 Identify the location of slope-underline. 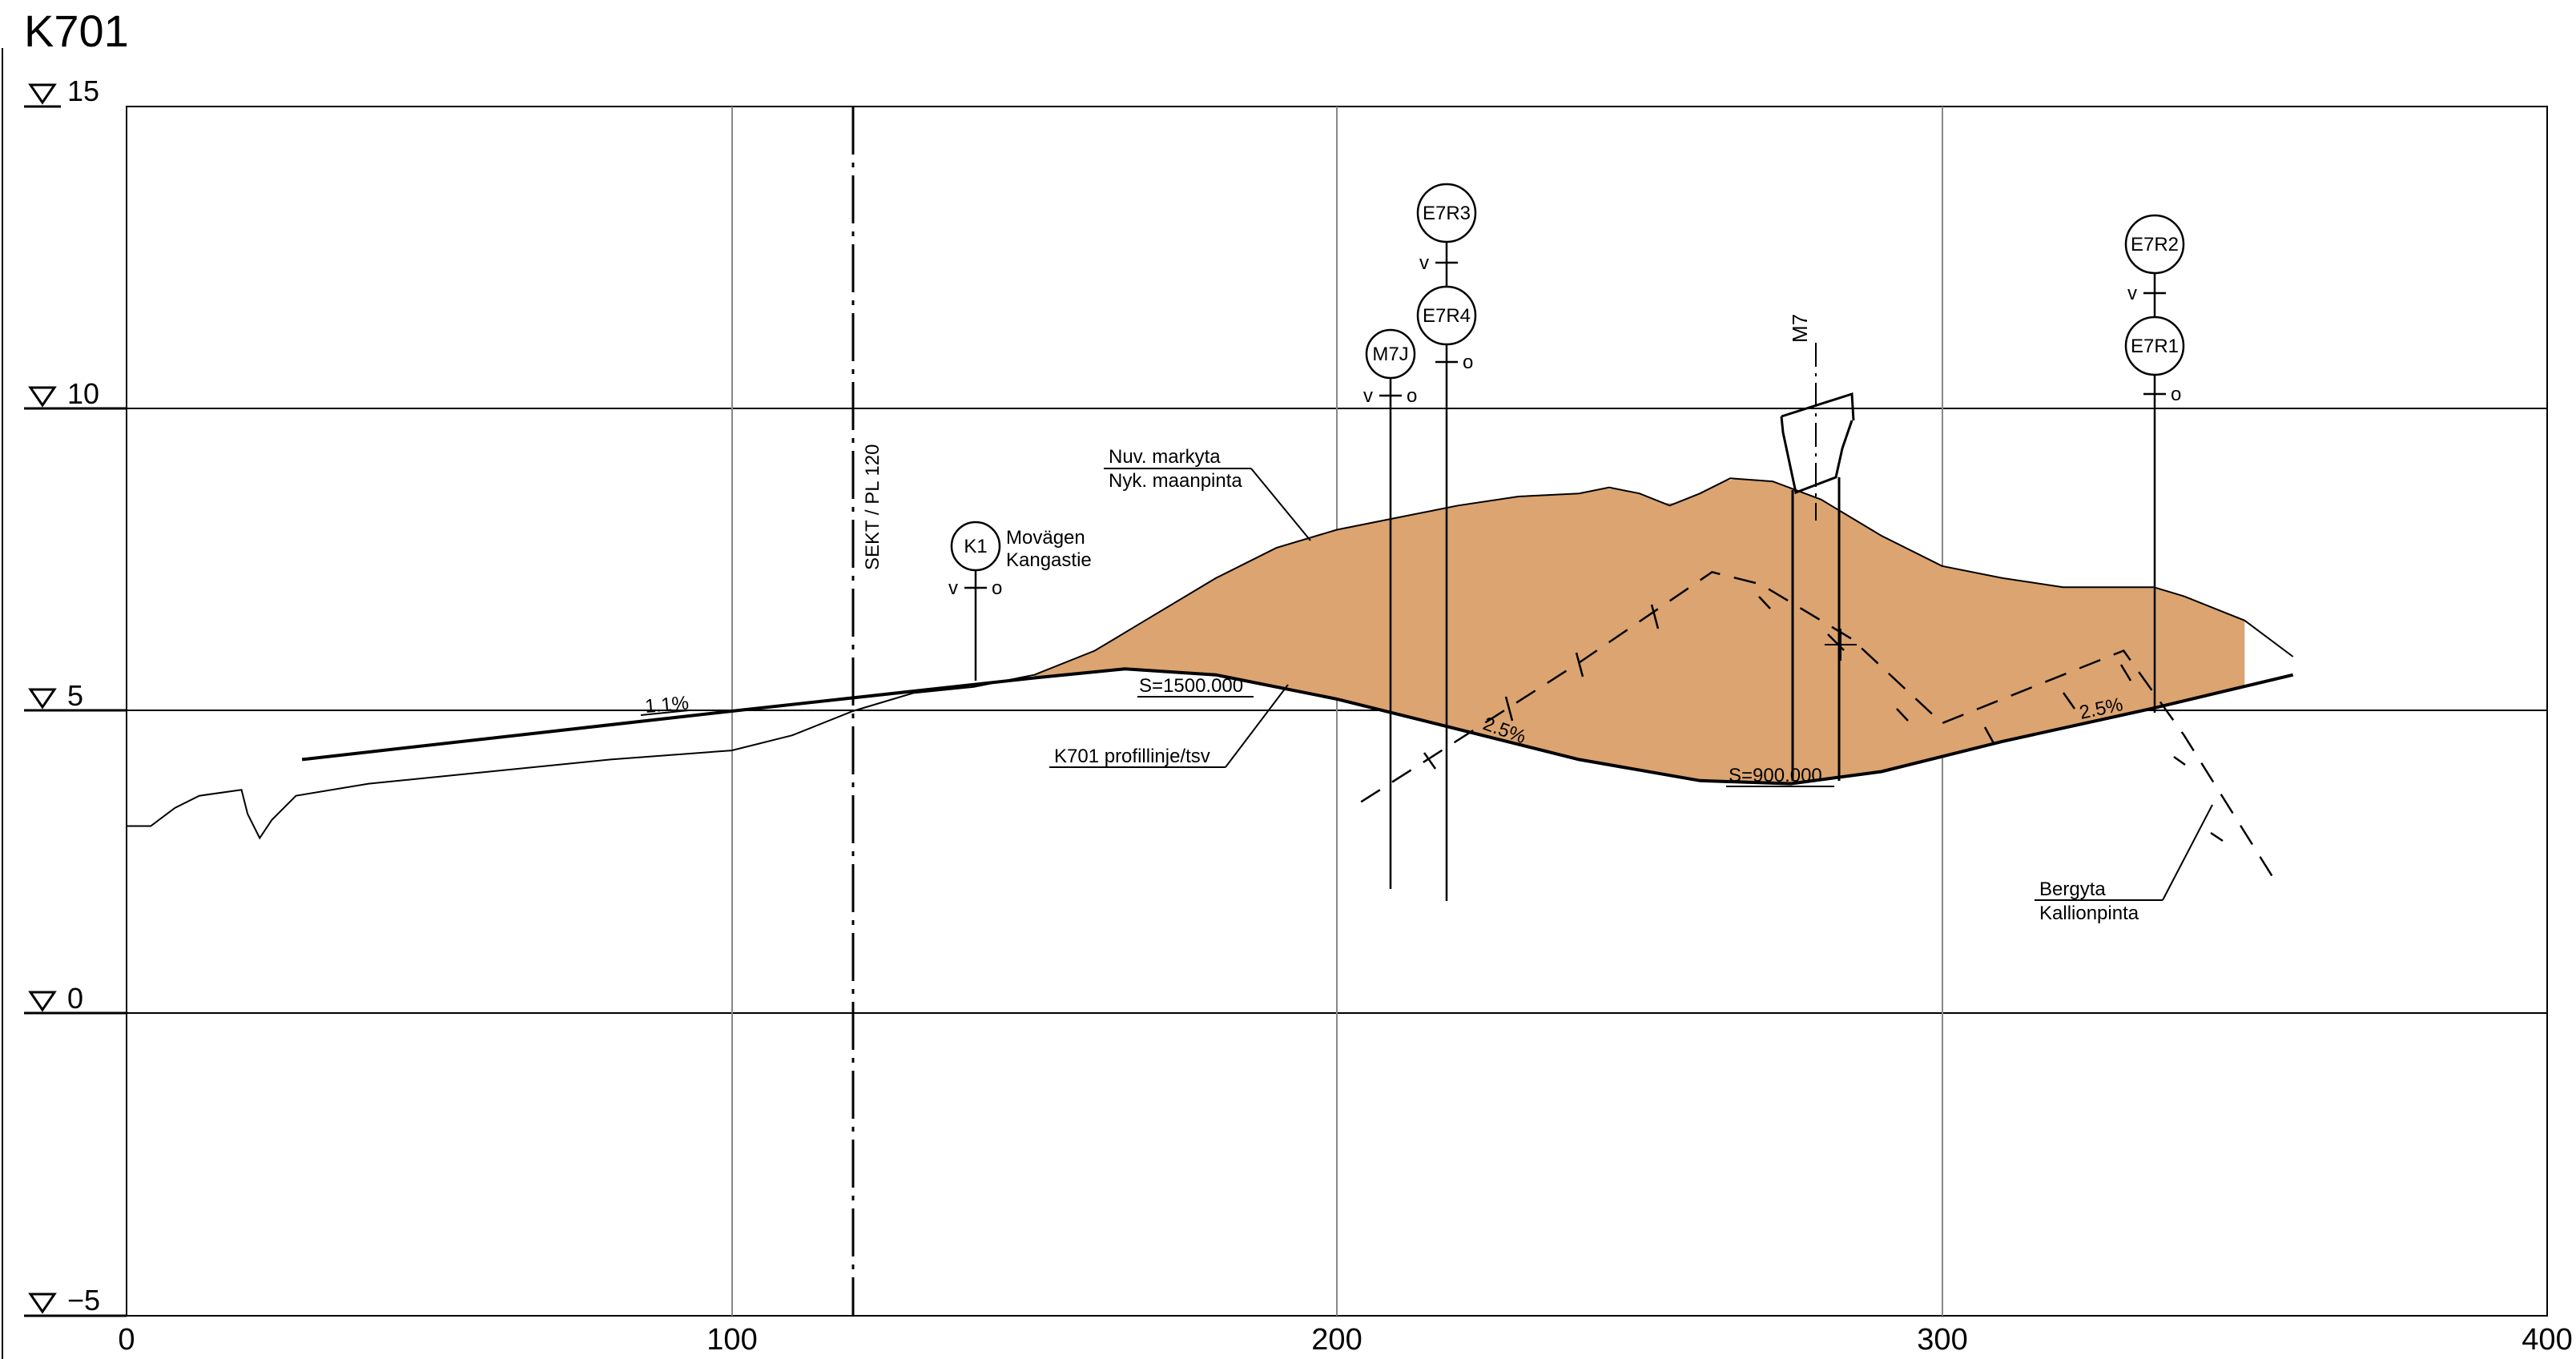
(665, 713).